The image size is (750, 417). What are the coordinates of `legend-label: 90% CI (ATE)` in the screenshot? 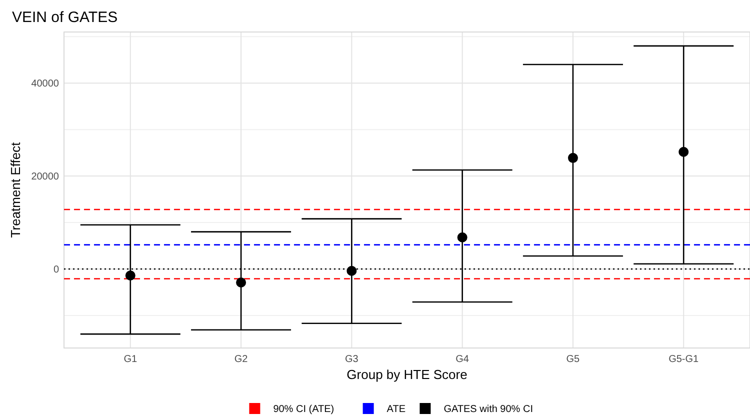 It's located at (303, 409).